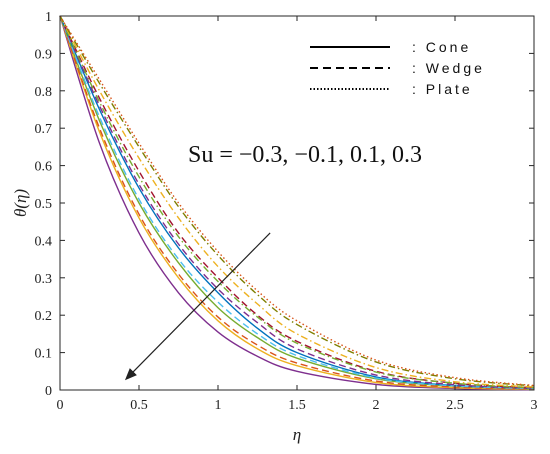 The width and height of the screenshot is (550, 454). What do you see at coordinates (44, 167) in the screenshot?
I see `y-tick-label: 0.6` at bounding box center [44, 167].